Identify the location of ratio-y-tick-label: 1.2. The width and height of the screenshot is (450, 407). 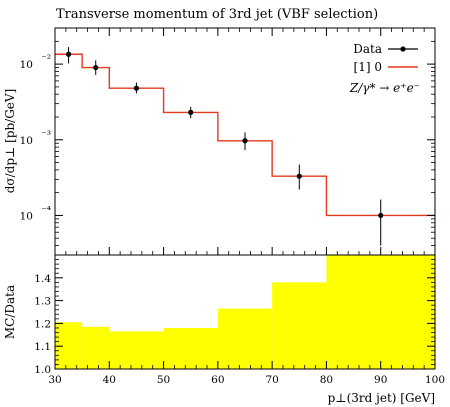
(42, 324).